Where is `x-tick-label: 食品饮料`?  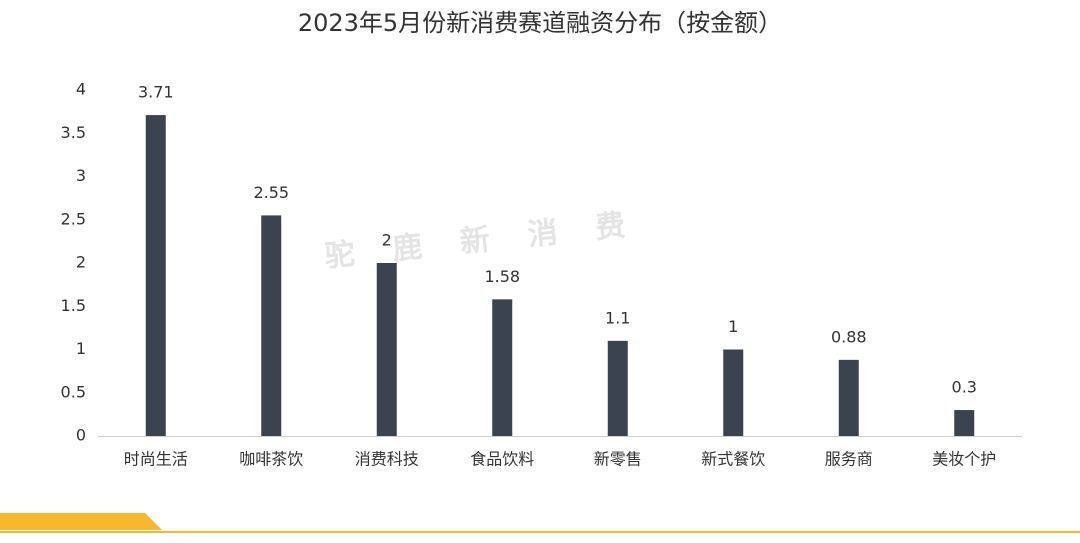 x-tick-label: 食品饮料 is located at coordinates (502, 459).